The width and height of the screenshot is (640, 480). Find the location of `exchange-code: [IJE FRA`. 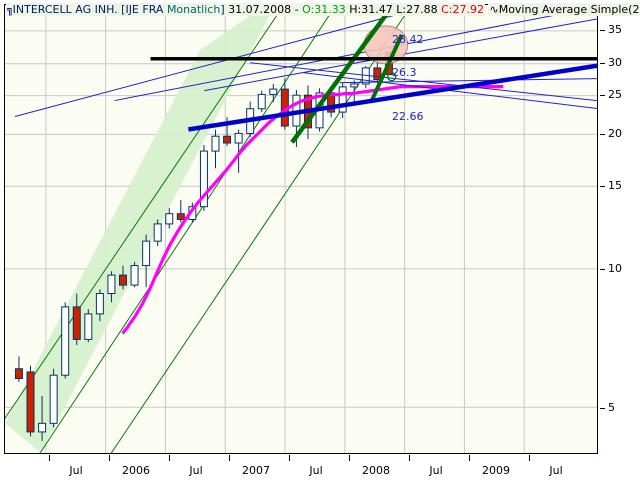

exchange-code: [IJE FRA is located at coordinates (142, 9).